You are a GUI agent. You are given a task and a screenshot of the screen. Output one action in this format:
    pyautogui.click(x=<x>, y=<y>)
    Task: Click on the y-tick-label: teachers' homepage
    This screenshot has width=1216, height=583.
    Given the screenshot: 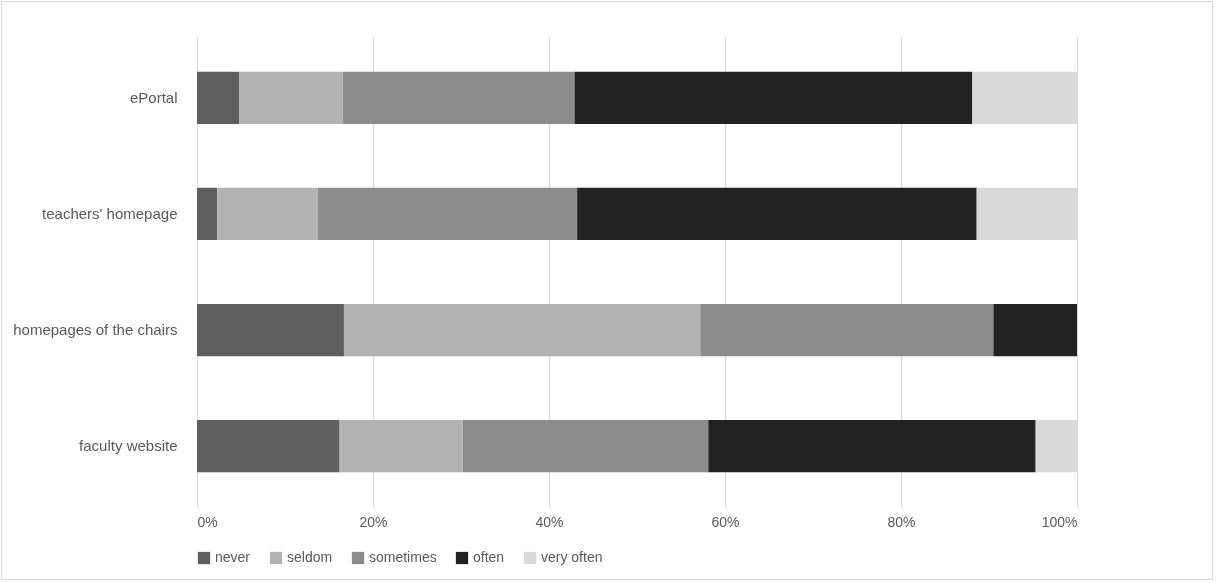 What is the action you would take?
    pyautogui.click(x=110, y=213)
    